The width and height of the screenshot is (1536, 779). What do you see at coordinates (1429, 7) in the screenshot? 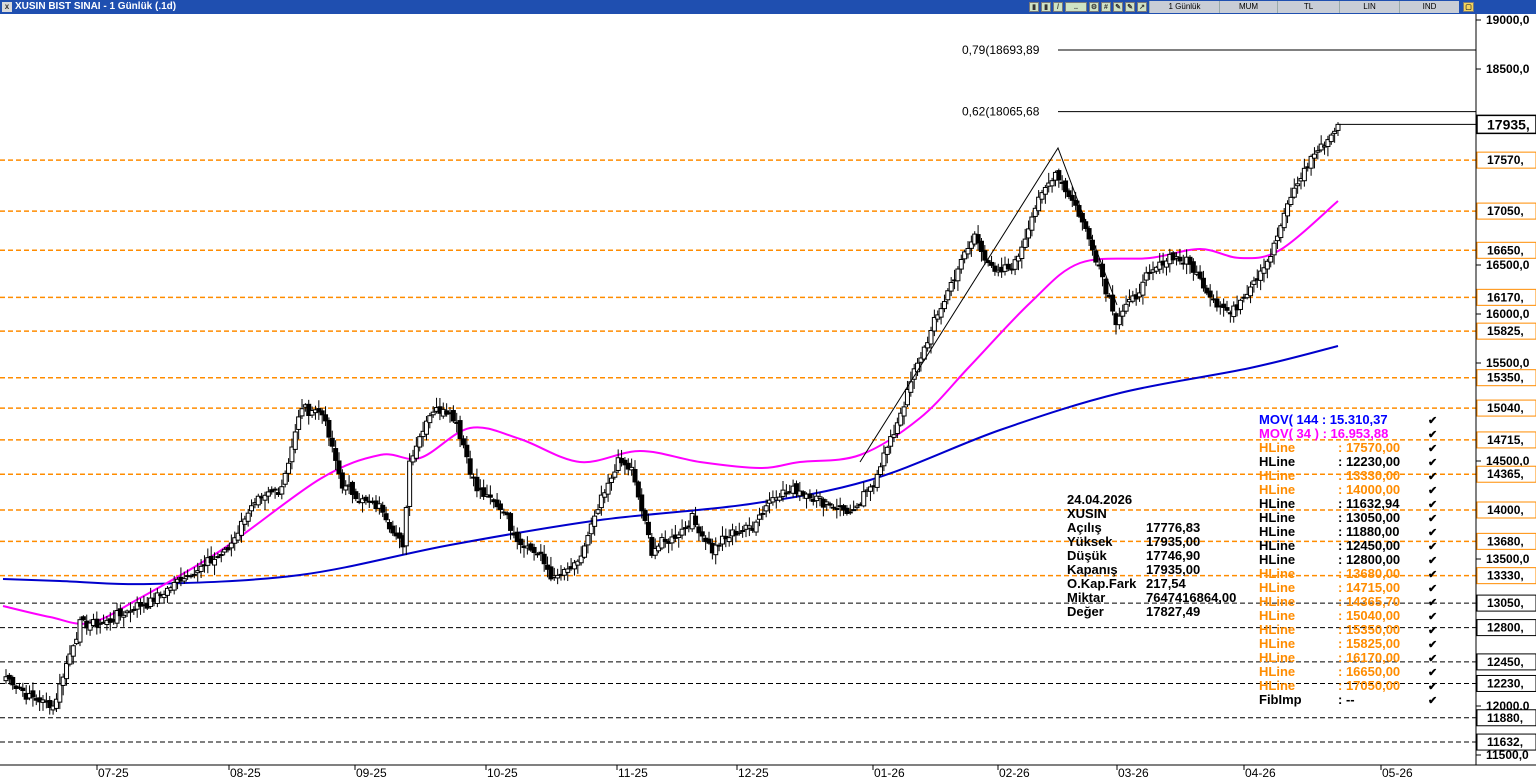
I see `indicator-button: IND` at bounding box center [1429, 7].